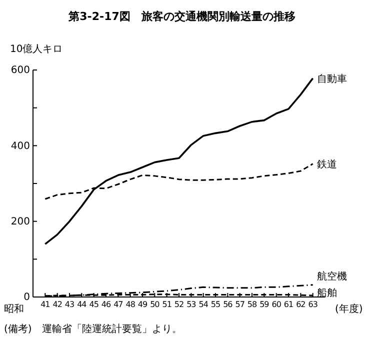 Image resolution: width=365 pixels, height=349 pixels. Describe the element at coordinates (331, 276) in the screenshot. I see `series-label: 航空機` at that location.